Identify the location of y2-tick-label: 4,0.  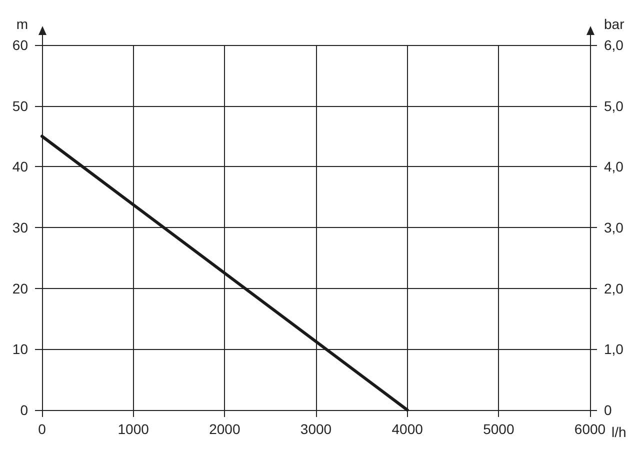
(614, 166).